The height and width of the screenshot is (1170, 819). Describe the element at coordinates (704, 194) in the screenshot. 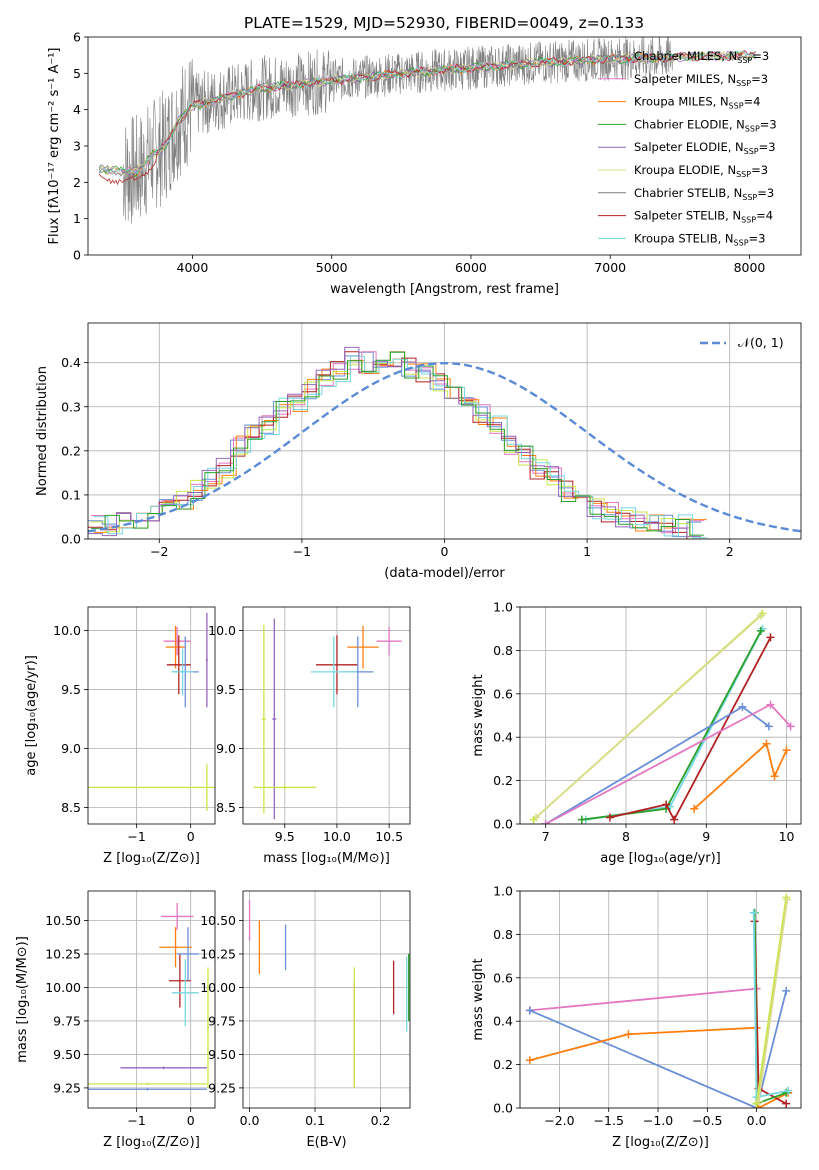

I see `legend-label: Chabrier STELIB, NSSP=3` at that location.